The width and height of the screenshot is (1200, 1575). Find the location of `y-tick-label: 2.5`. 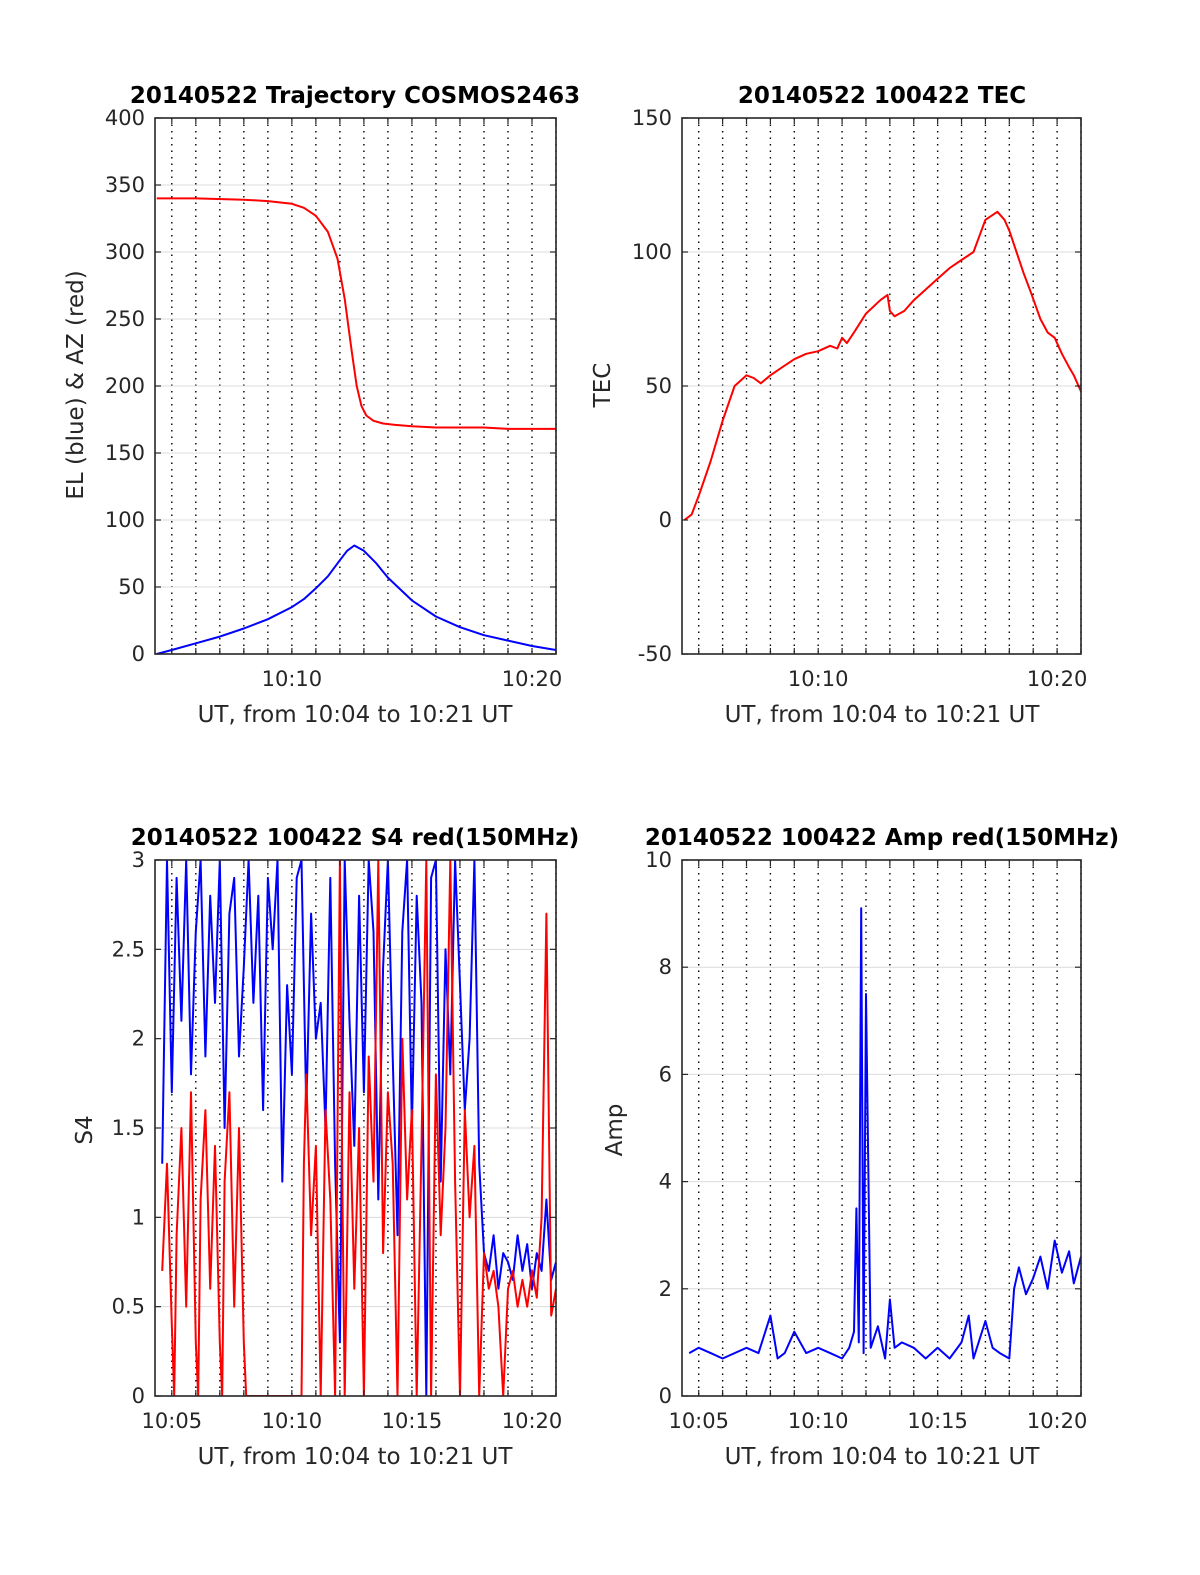

y-tick-label: 2.5 is located at coordinates (128, 949).